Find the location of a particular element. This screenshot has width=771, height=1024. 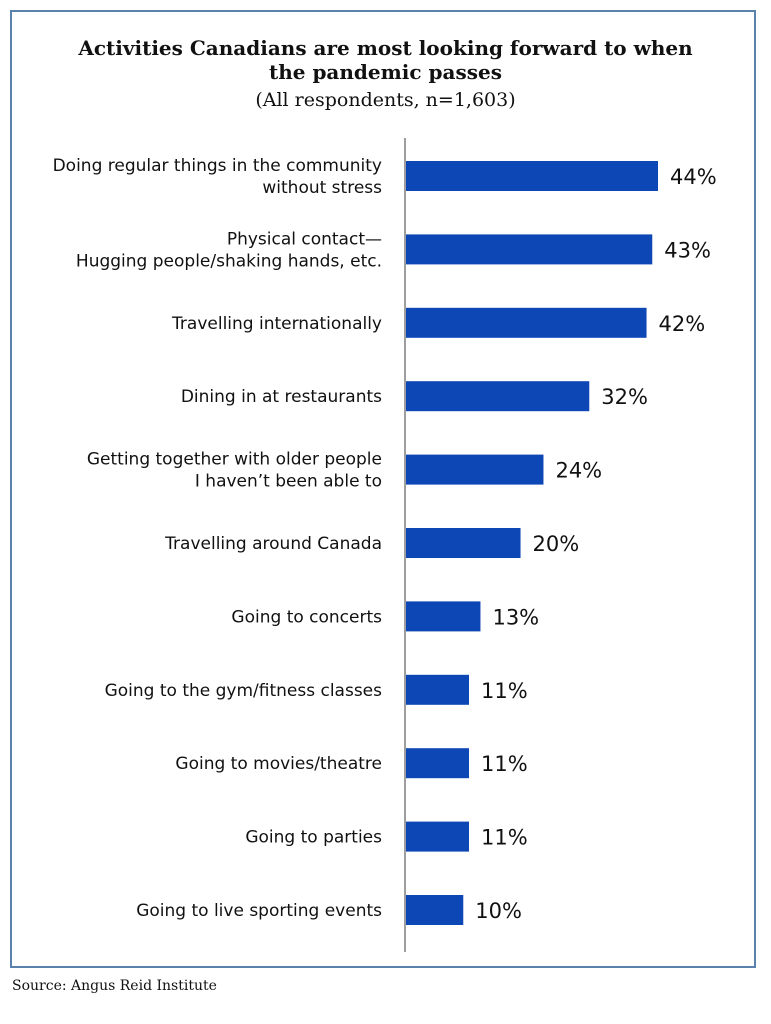

data-label: 20% is located at coordinates (556, 544).